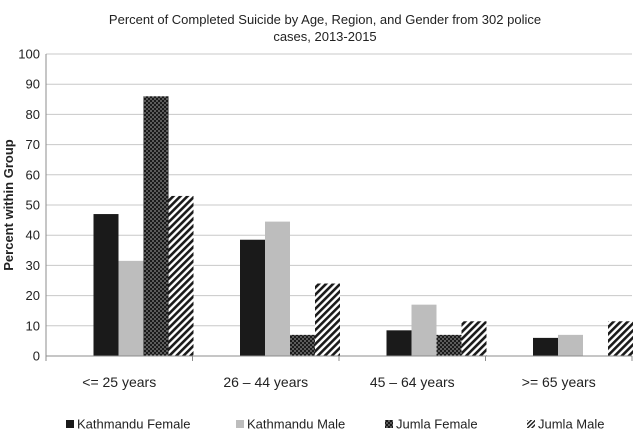  What do you see at coordinates (33, 84) in the screenshot?
I see `y-tick-label: 90` at bounding box center [33, 84].